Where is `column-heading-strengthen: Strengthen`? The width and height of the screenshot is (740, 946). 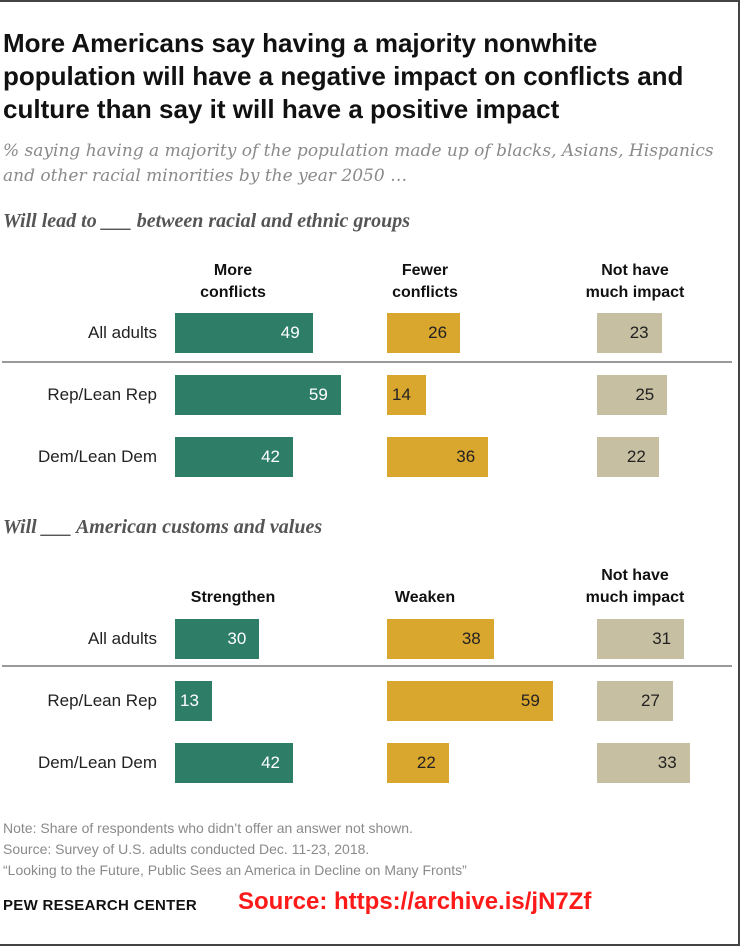 column-heading-strengthen: Strengthen is located at coordinates (233, 598).